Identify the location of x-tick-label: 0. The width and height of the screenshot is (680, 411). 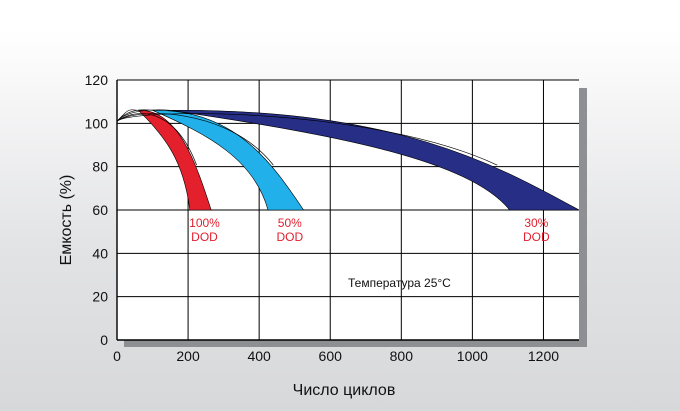
(117, 356).